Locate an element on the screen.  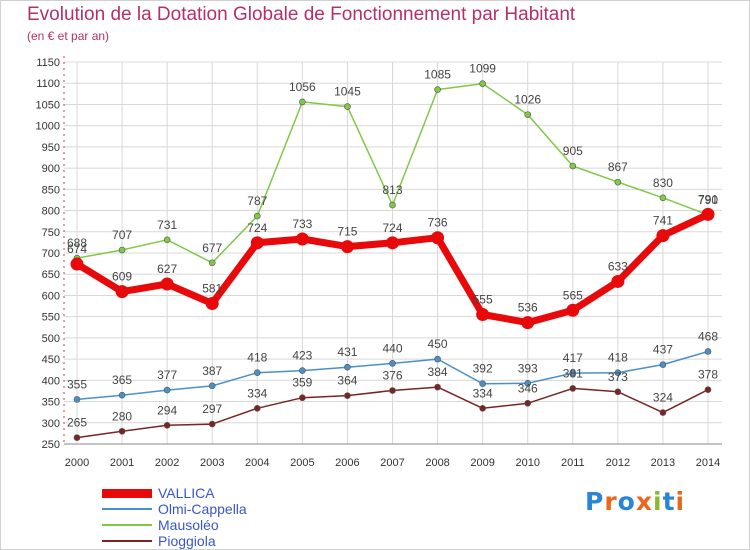
data-label-mausoléo: 1045 is located at coordinates (347, 92).